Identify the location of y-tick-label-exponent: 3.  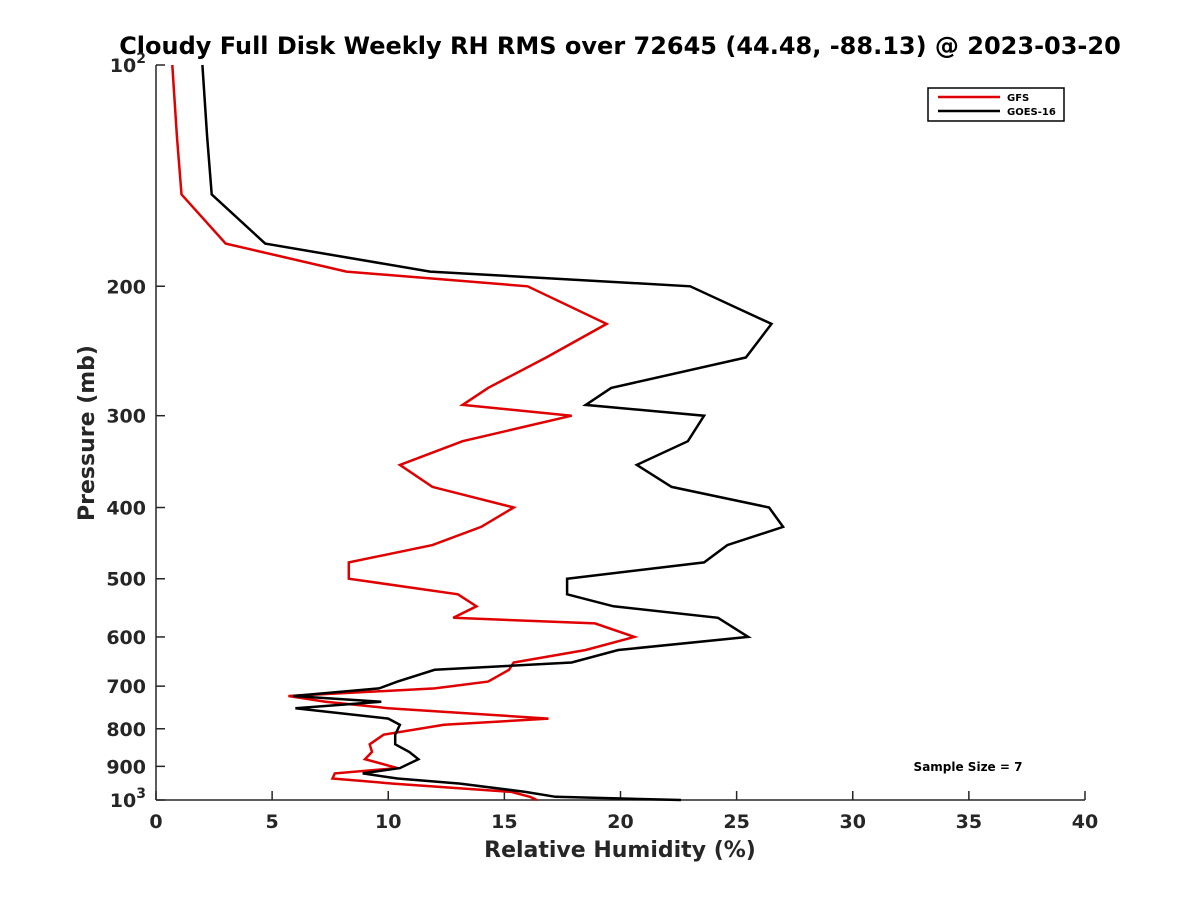
(141, 794).